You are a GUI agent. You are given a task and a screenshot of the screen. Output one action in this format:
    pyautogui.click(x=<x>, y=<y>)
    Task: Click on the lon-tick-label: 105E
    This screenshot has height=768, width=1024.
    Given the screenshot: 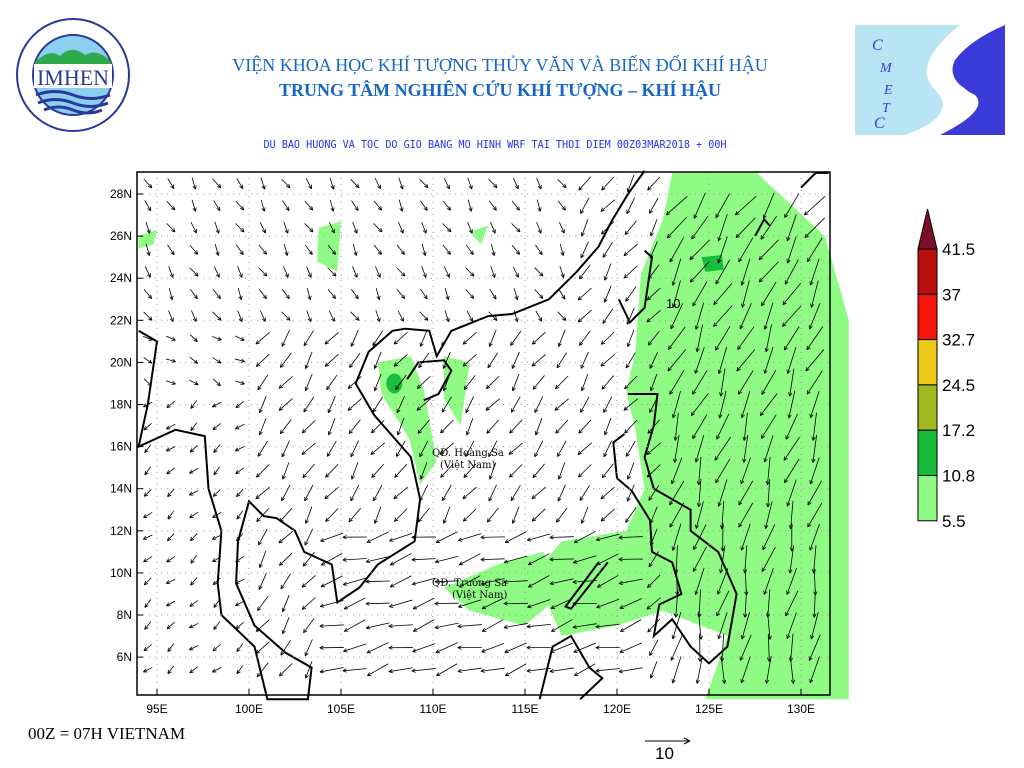 What is the action you would take?
    pyautogui.click(x=341, y=709)
    